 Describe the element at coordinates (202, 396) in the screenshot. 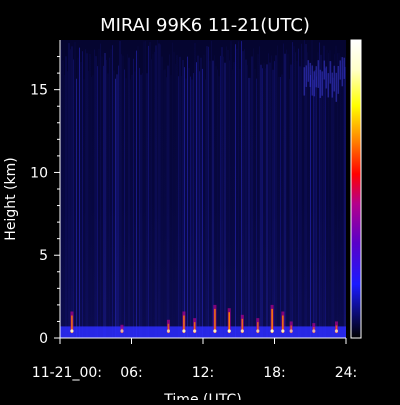

I see `x-axis-label: Time (UTC)` at that location.